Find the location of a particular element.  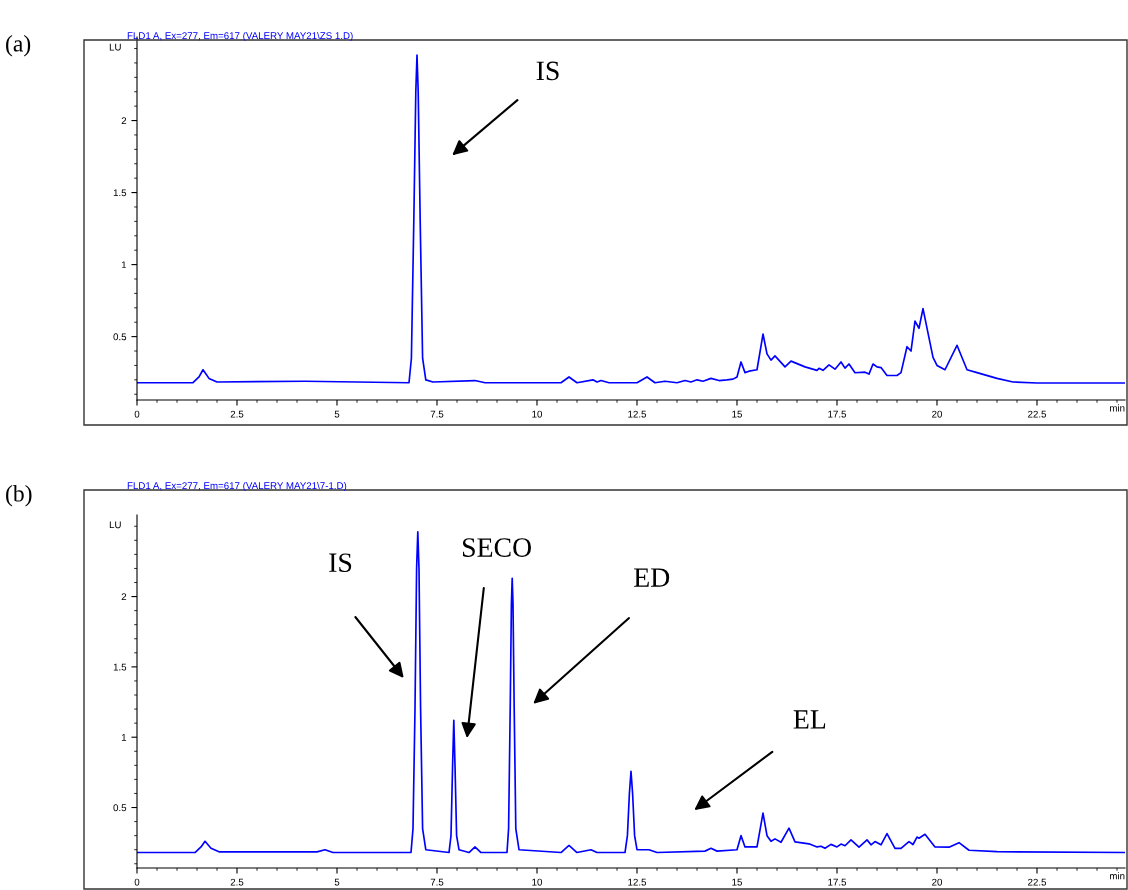

chart-title: (b) is located at coordinates (19, 496).